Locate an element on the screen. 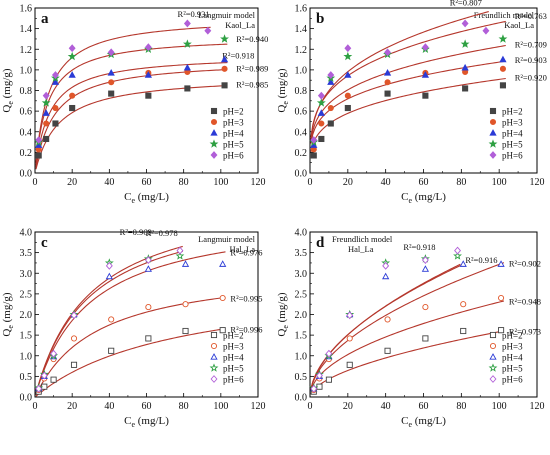  panel-letter: d is located at coordinates (320, 243).